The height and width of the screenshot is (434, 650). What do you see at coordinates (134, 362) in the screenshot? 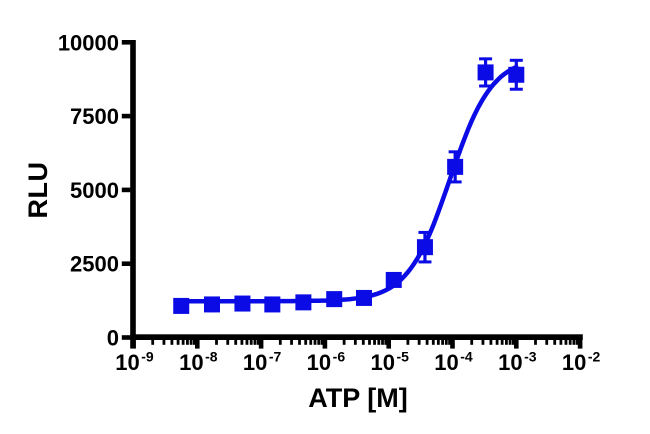
I see `x-tick-label: 10 -9` at bounding box center [134, 362].